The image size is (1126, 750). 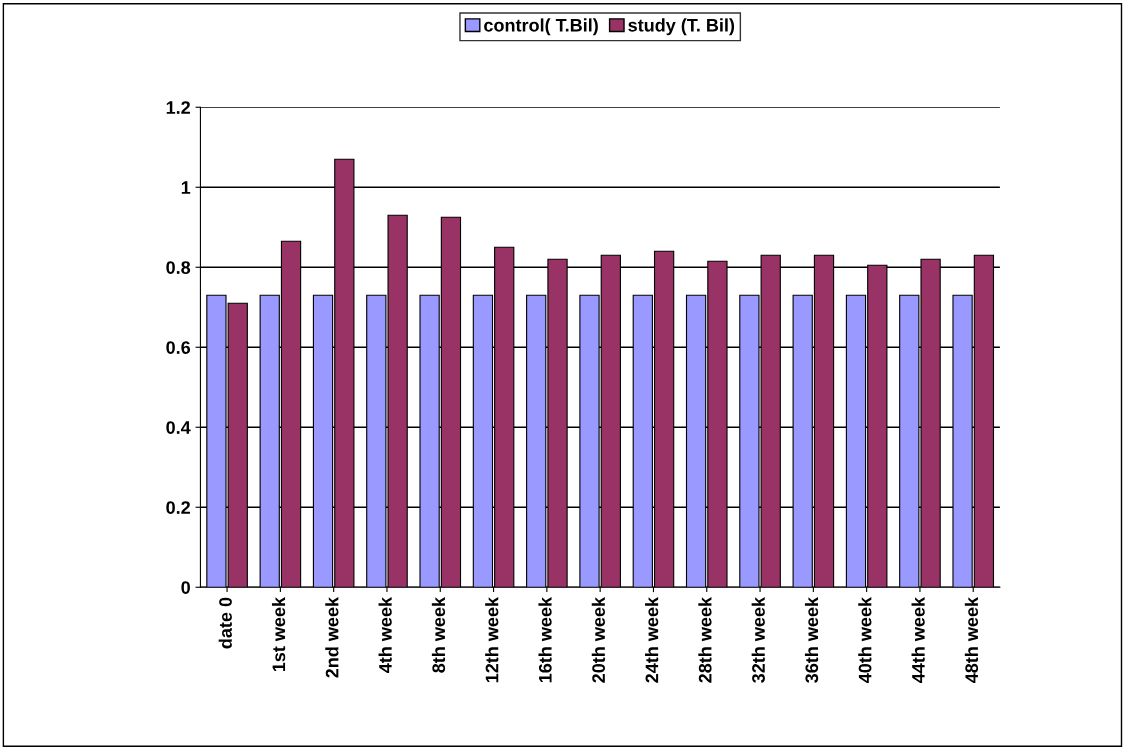 I want to click on legend-label: control( T.Bil), so click(x=541, y=27).